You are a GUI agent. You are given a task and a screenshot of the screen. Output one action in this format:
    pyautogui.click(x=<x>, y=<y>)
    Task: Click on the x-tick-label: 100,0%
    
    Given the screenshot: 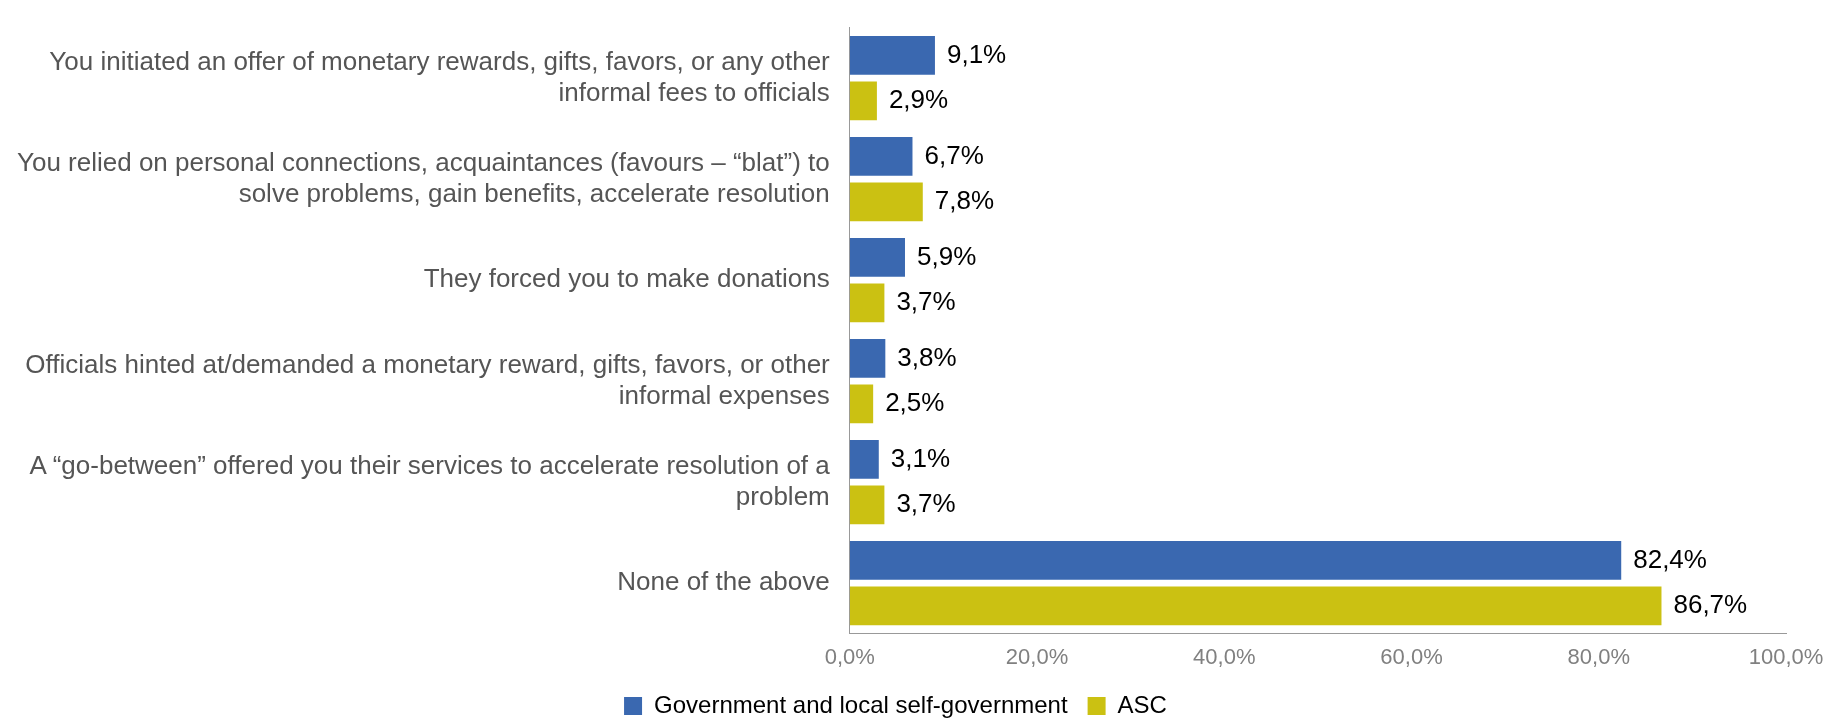 What is the action you would take?
    pyautogui.click(x=1786, y=656)
    